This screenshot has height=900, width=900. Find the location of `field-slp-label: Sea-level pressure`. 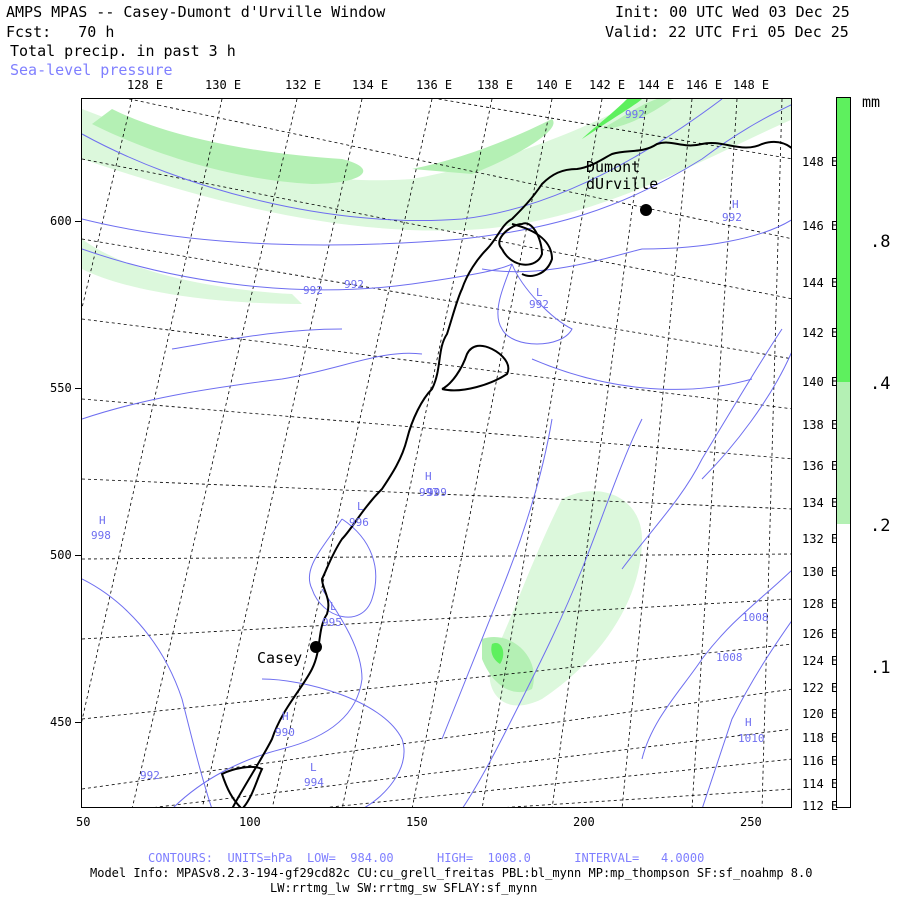

field-slp-label: Sea-level pressure is located at coordinates (91, 70).